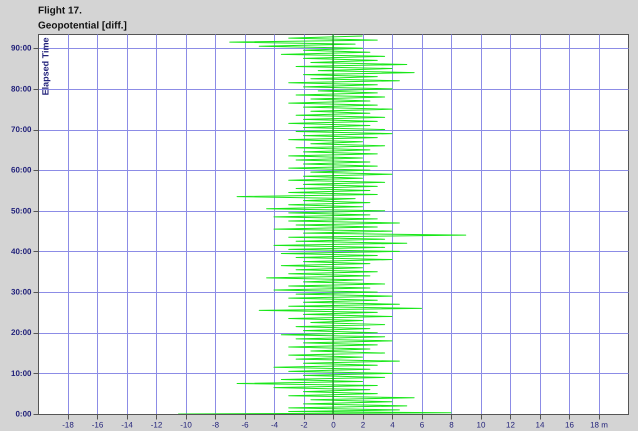  What do you see at coordinates (68, 425) in the screenshot?
I see `x-tick-label: -18` at bounding box center [68, 425].